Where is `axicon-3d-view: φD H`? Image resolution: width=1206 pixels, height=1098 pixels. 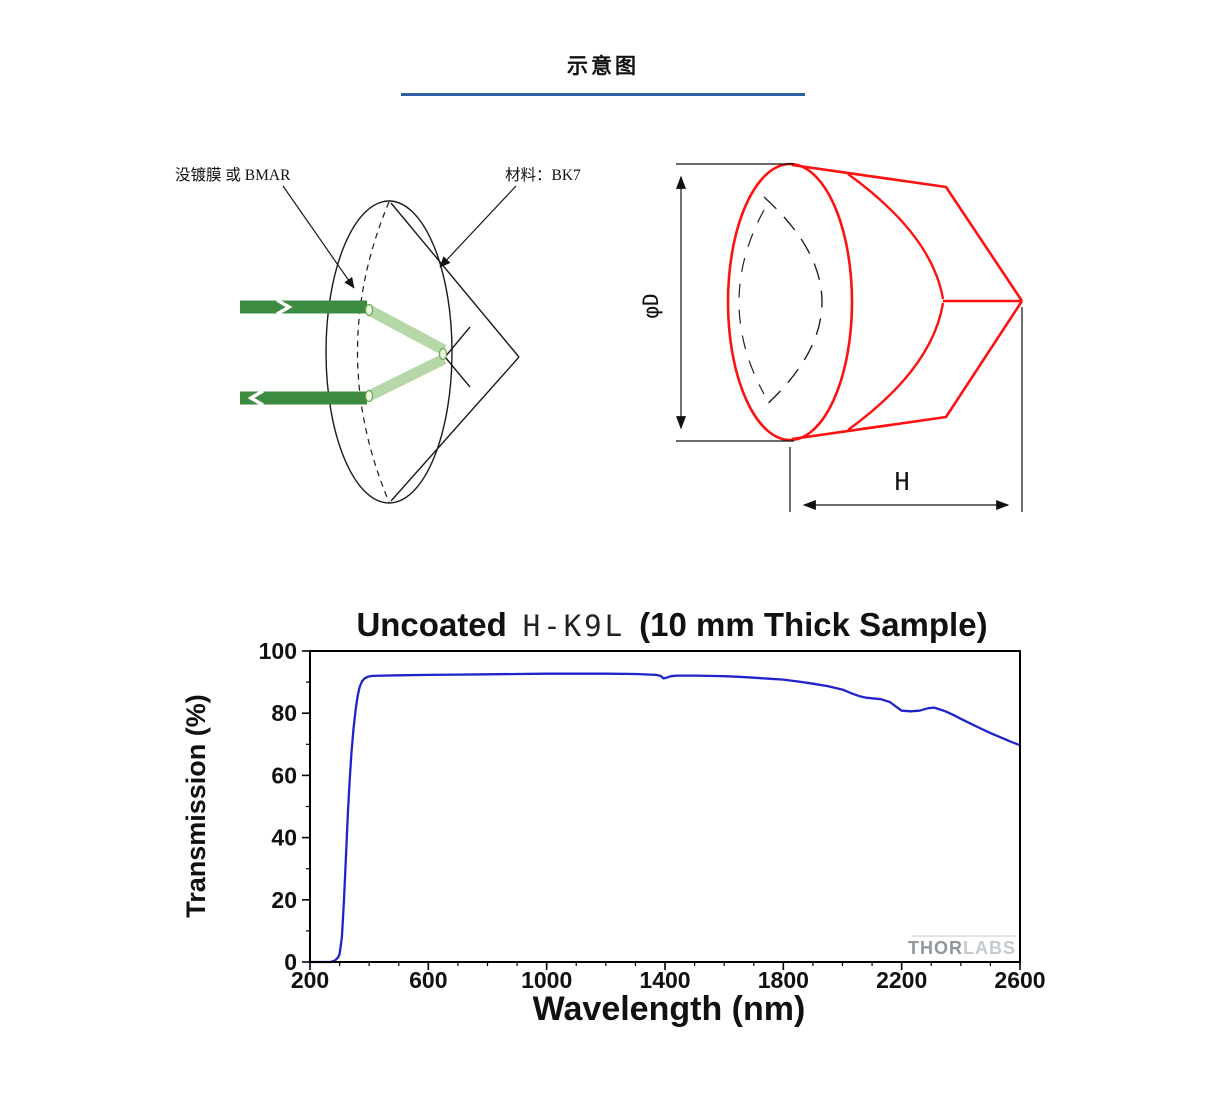
axicon-3d-view: φD H is located at coordinates (831, 337).